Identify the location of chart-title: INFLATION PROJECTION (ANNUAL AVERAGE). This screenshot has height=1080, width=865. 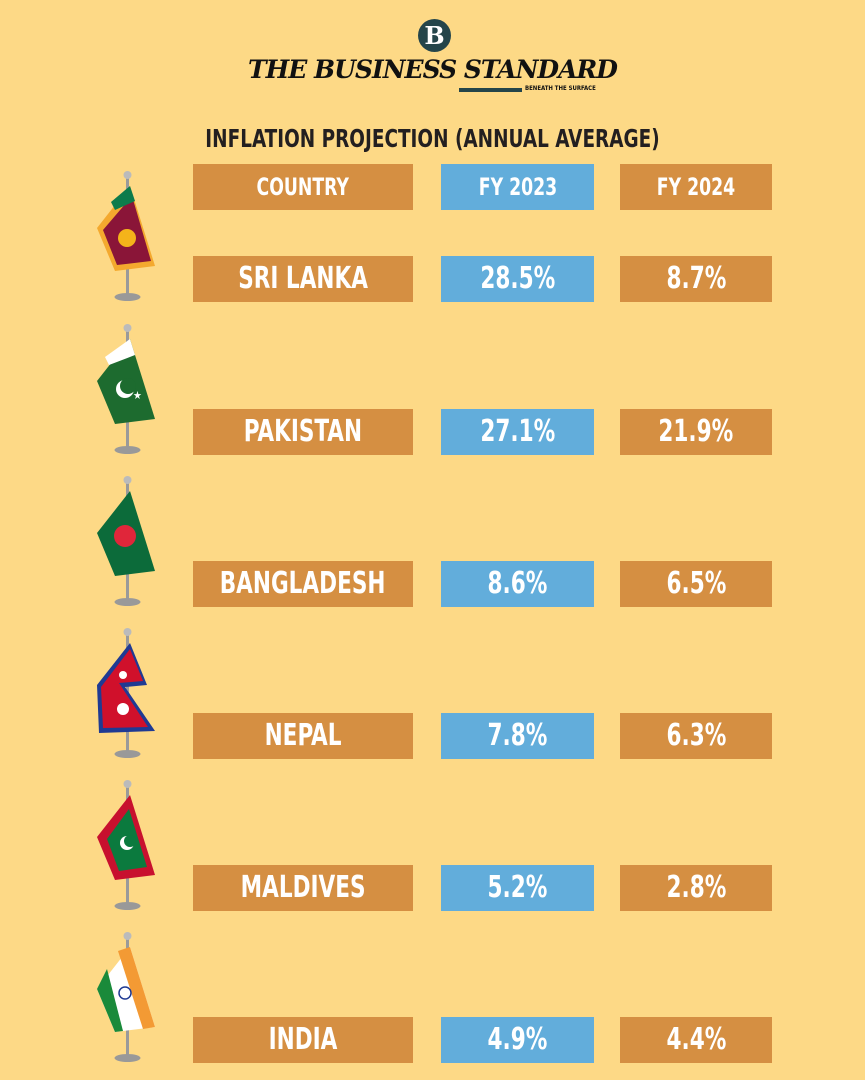
(432, 138).